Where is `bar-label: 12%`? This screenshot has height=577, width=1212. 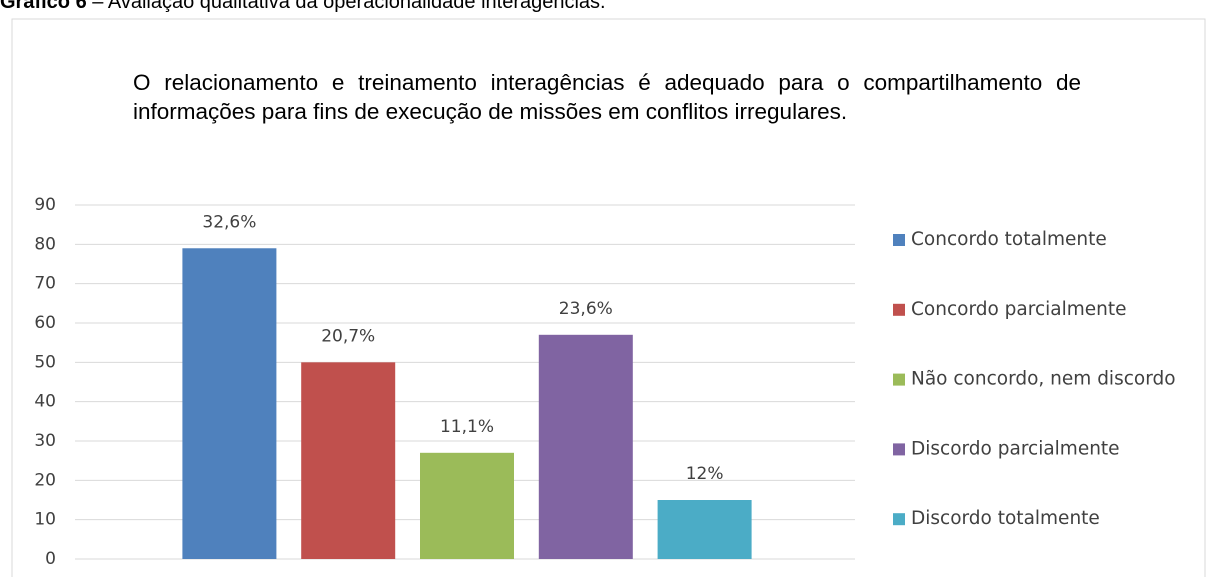
bar-label: 12% is located at coordinates (705, 474).